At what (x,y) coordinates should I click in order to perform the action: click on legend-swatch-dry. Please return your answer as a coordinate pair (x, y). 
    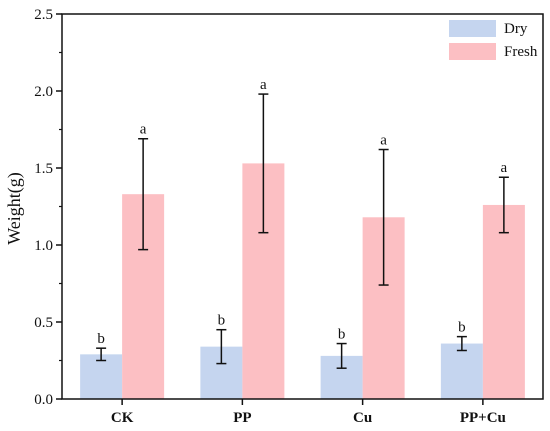
    Looking at the image, I should click on (472, 28).